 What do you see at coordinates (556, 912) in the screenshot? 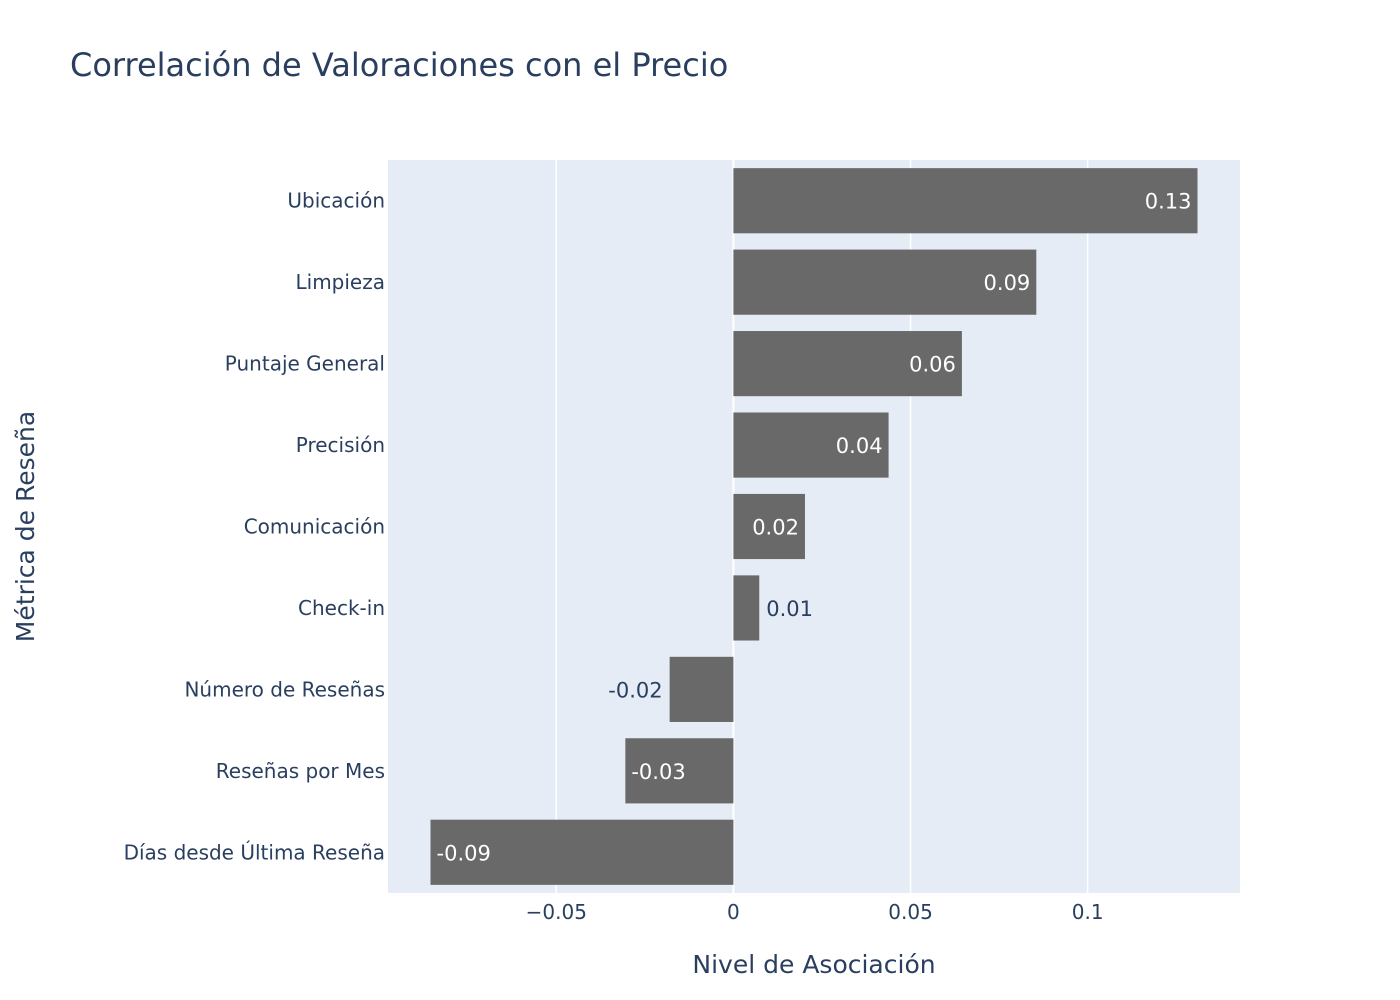
I see `x-tick-label: −0.05` at bounding box center [556, 912].